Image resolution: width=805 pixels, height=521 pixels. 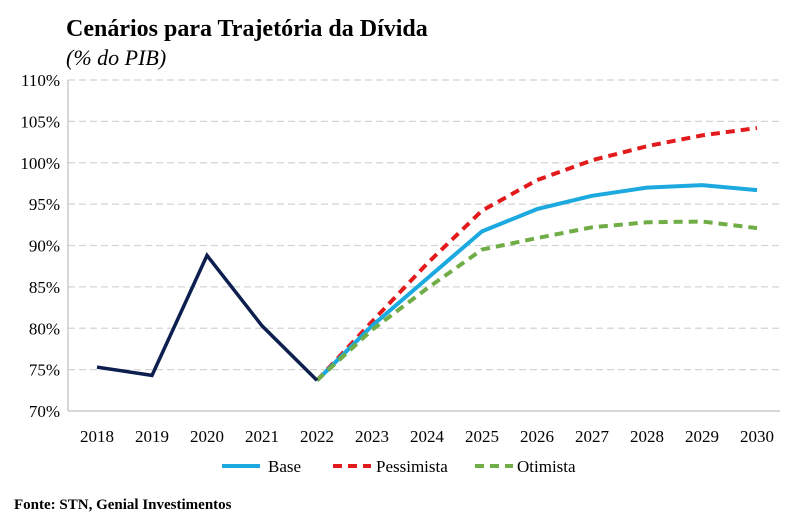 I want to click on x-tick-label: 2026, so click(x=537, y=436).